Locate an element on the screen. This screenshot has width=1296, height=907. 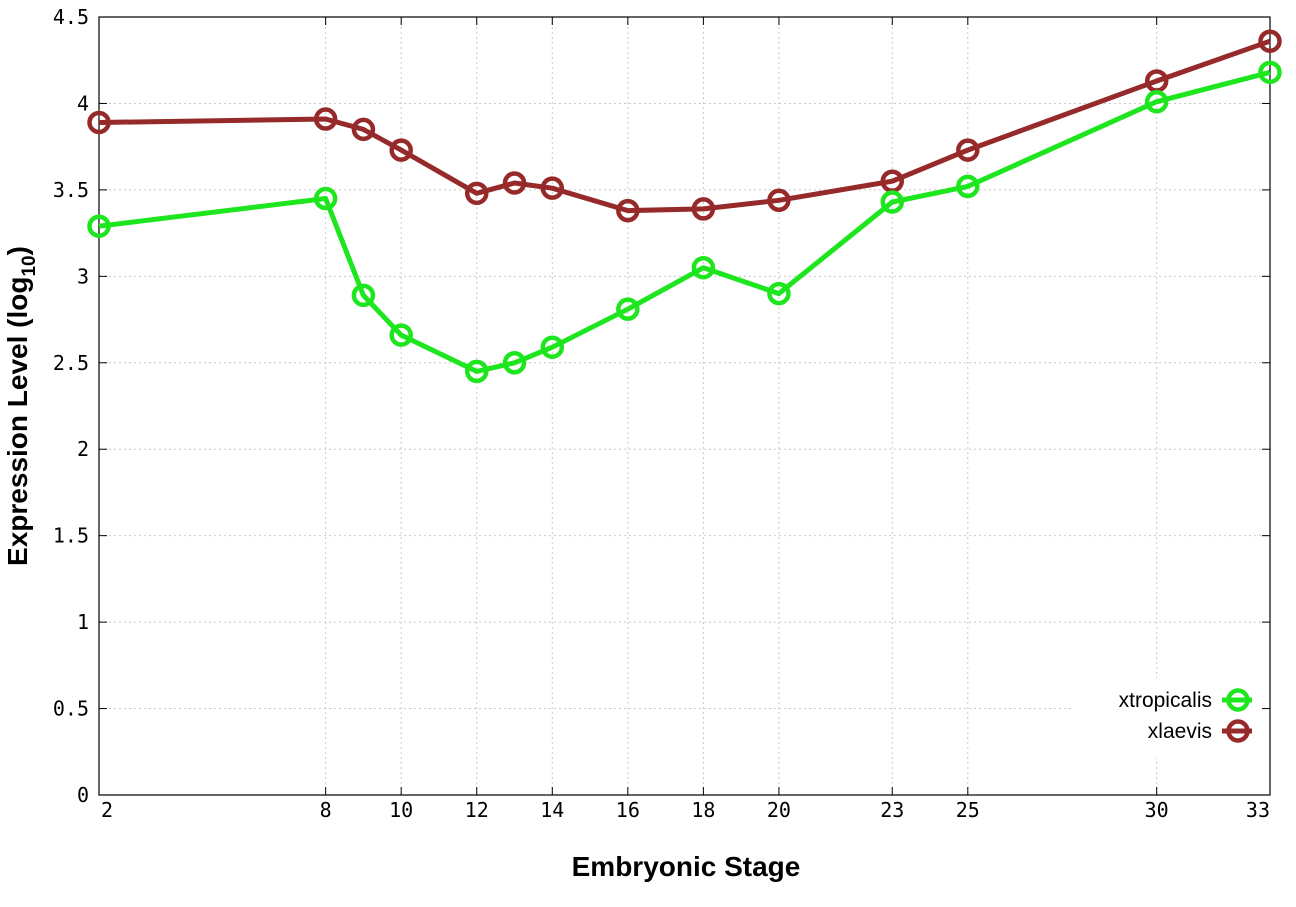
x-tick-label: 8 is located at coordinates (326, 810).